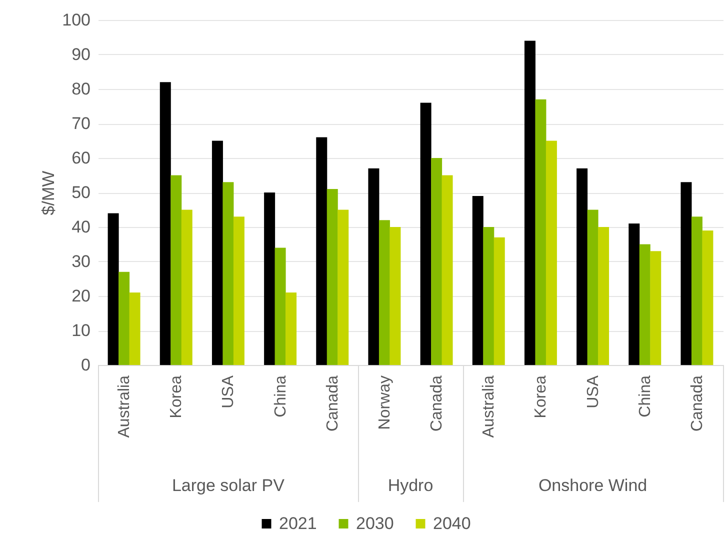 This screenshot has height=541, width=728. Describe the element at coordinates (452, 523) in the screenshot. I see `legend-label: 2040` at that location.